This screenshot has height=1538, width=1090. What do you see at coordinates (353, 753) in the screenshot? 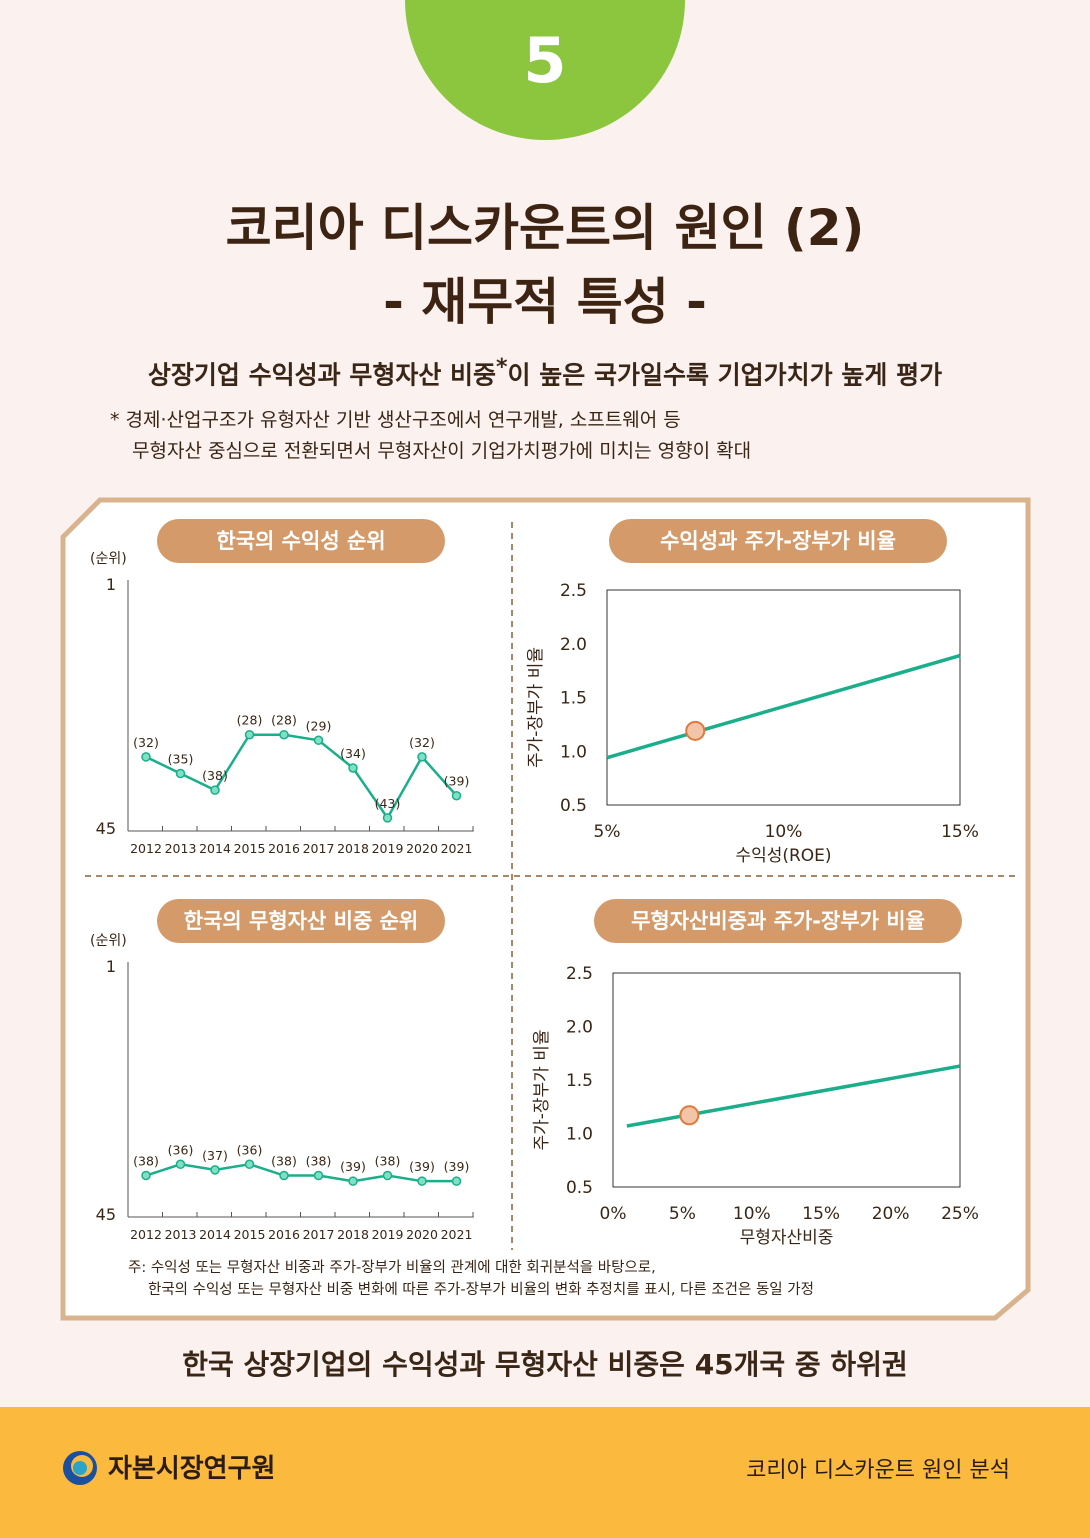
I see `data-label: (34)` at bounding box center [353, 753].